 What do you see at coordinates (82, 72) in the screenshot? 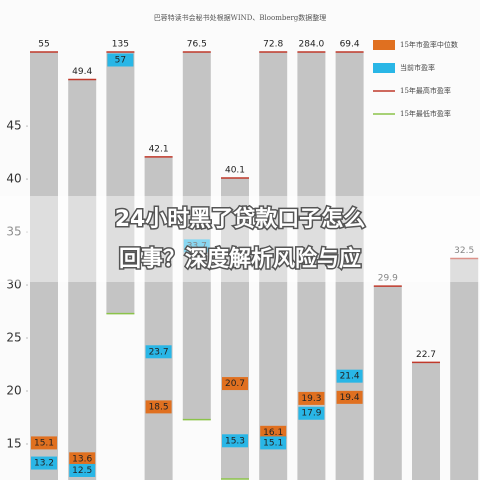
I see `max-label: 49.4` at bounding box center [82, 72].